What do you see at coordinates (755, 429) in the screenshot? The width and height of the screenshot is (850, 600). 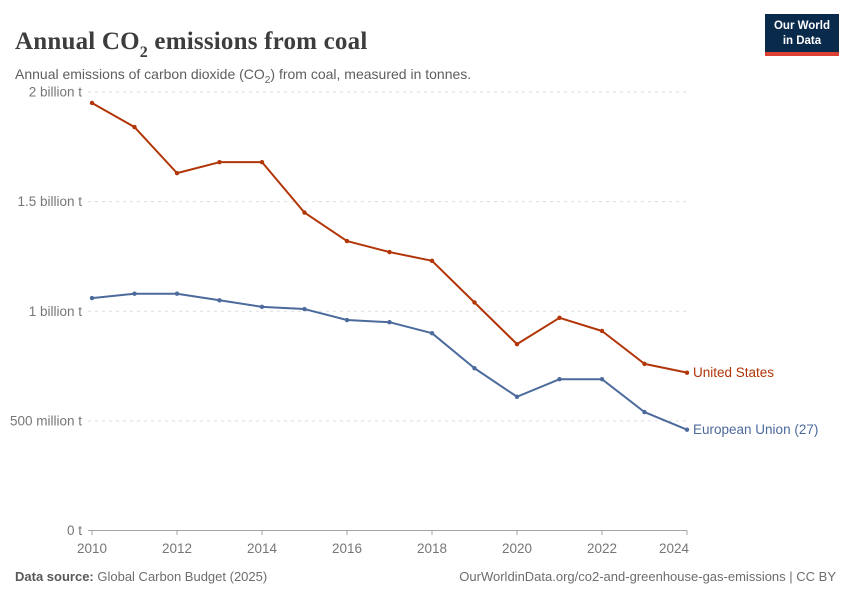 I see `series-label-european-union-27: European Union (27)` at bounding box center [755, 429].